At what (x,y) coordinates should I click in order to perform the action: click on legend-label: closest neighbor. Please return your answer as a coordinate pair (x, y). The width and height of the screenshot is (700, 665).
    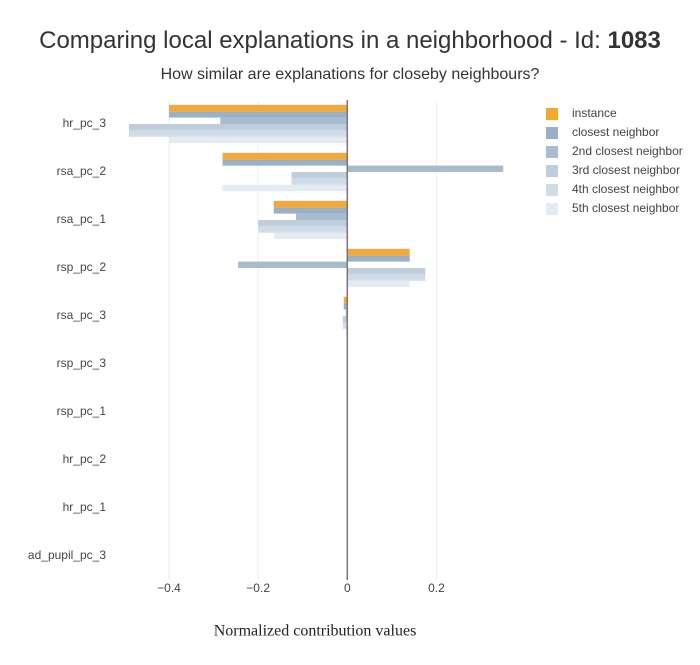
    Looking at the image, I should click on (615, 132).